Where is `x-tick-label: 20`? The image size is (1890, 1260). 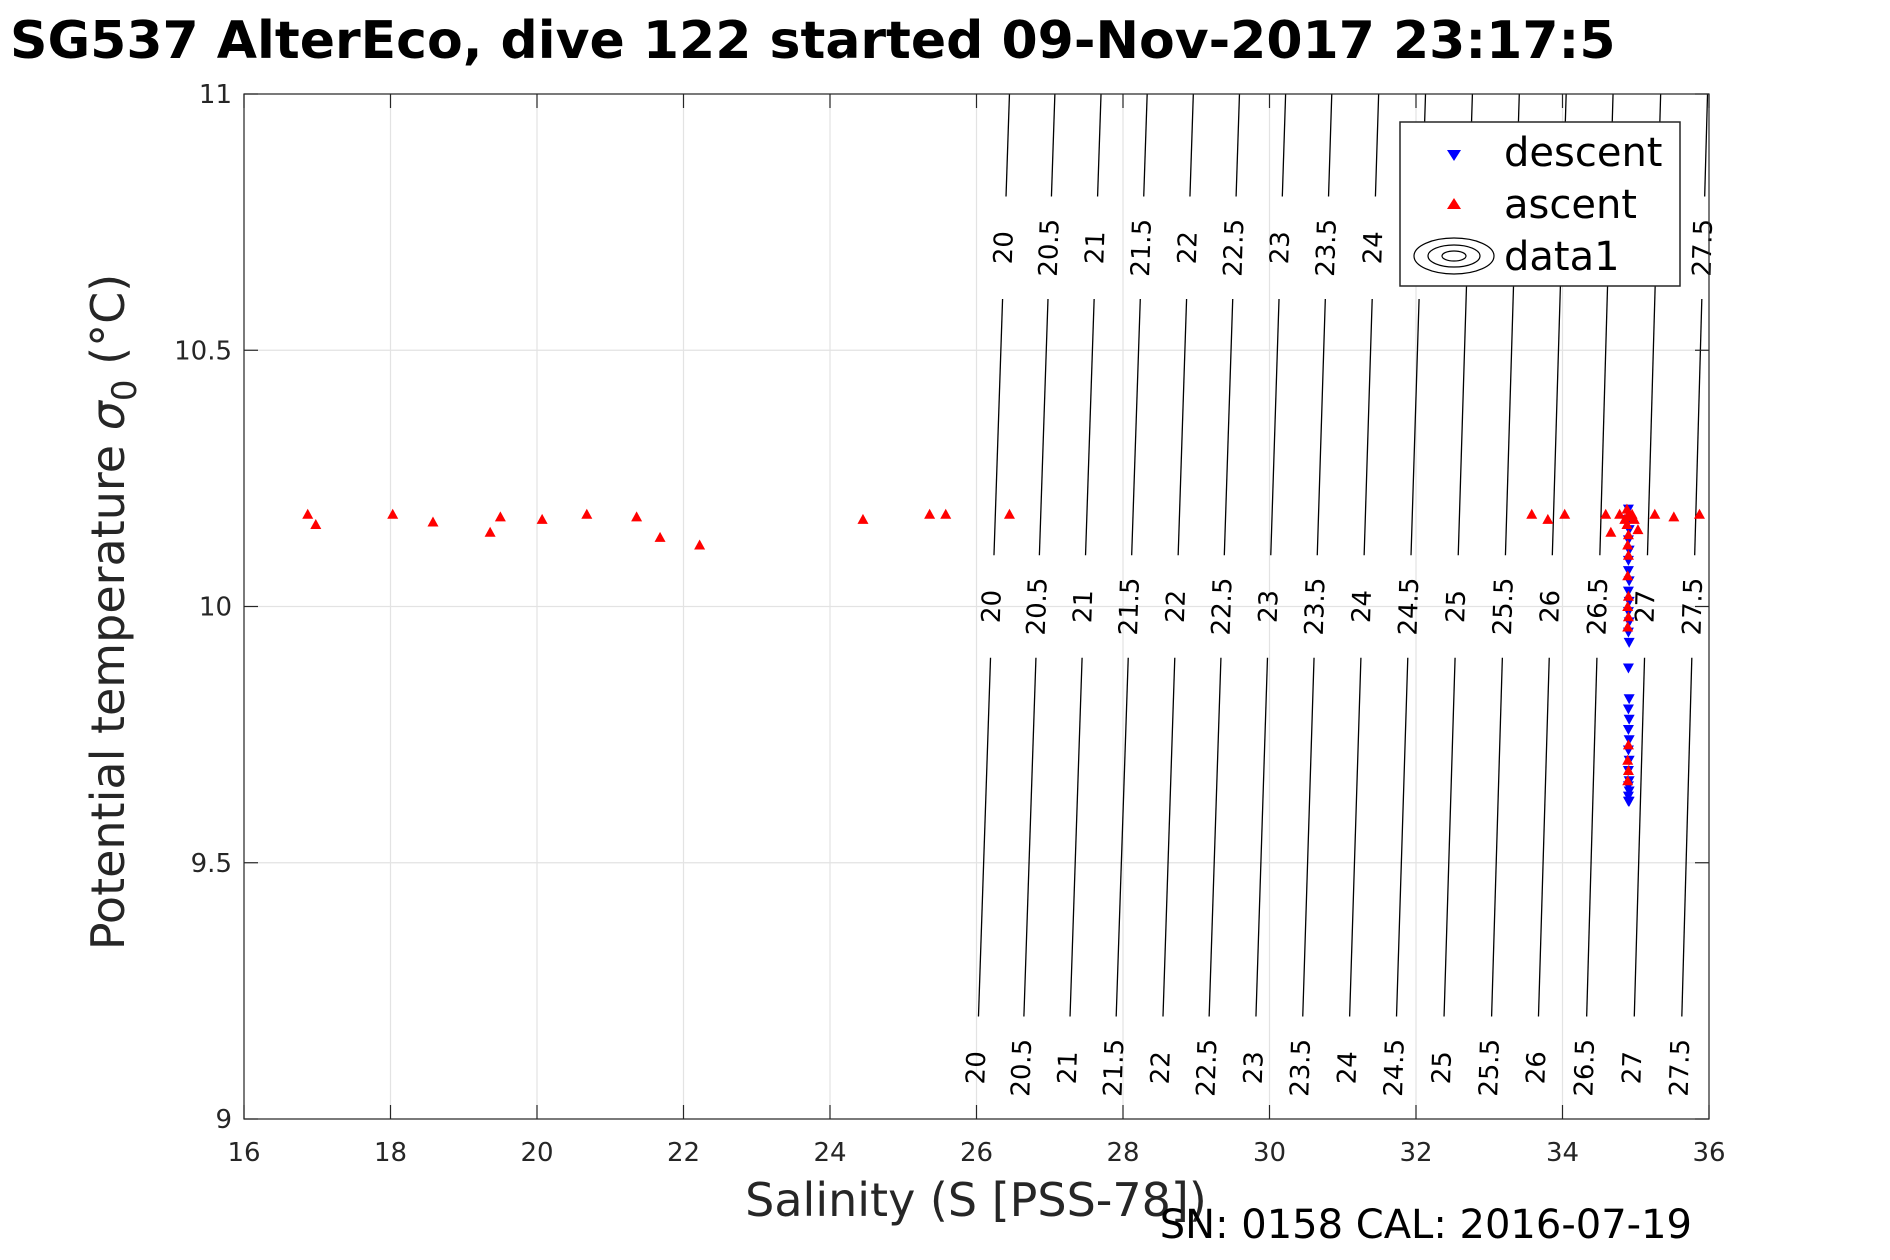
x-tick-label: 20 is located at coordinates (536, 1153).